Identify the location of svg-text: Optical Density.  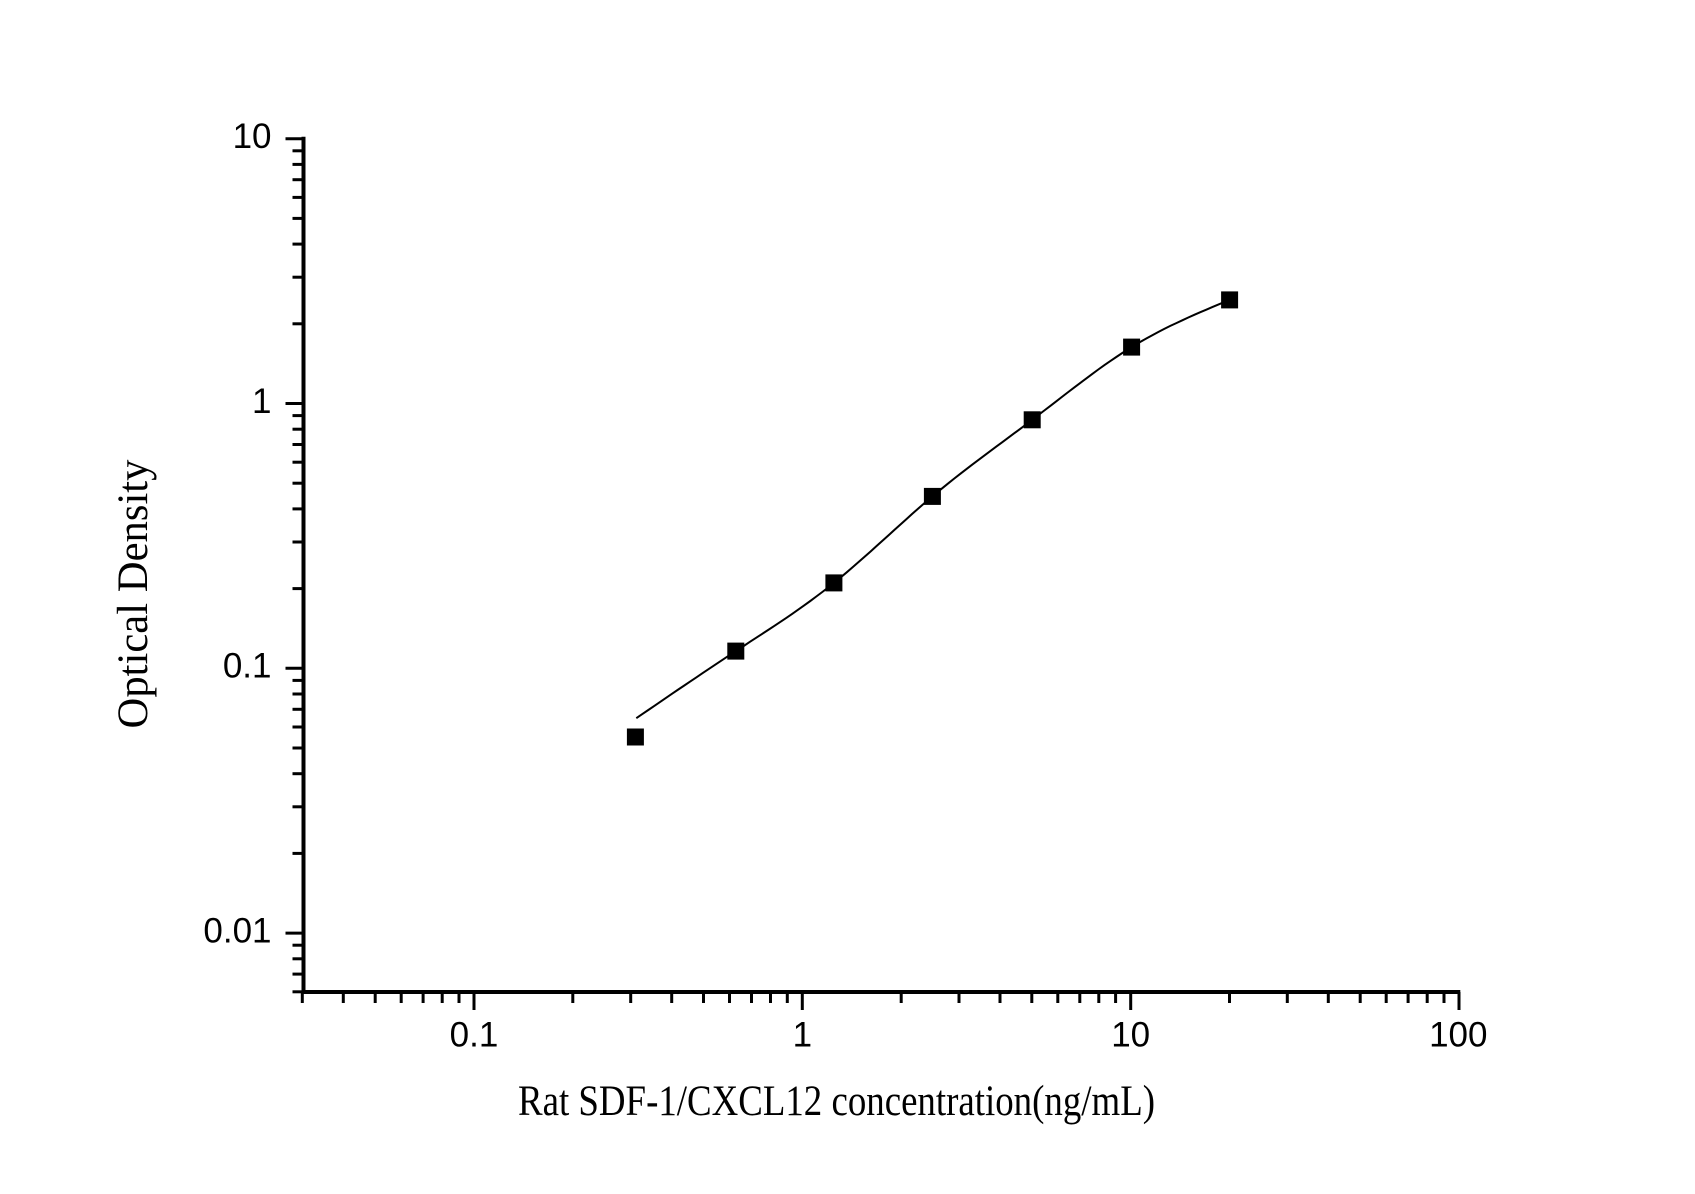
(133, 593).